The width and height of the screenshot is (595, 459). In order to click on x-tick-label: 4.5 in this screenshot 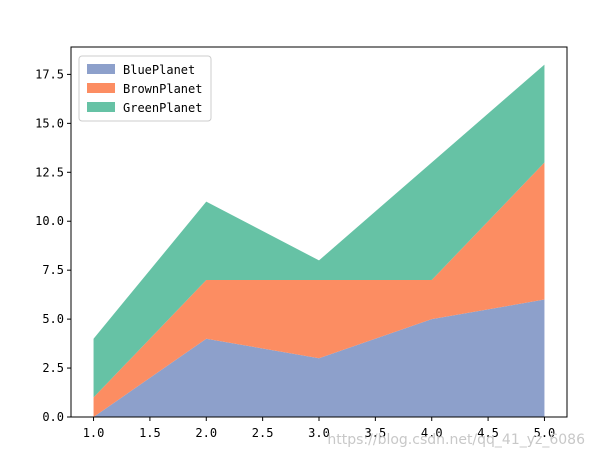, I will do `click(488, 433)`.